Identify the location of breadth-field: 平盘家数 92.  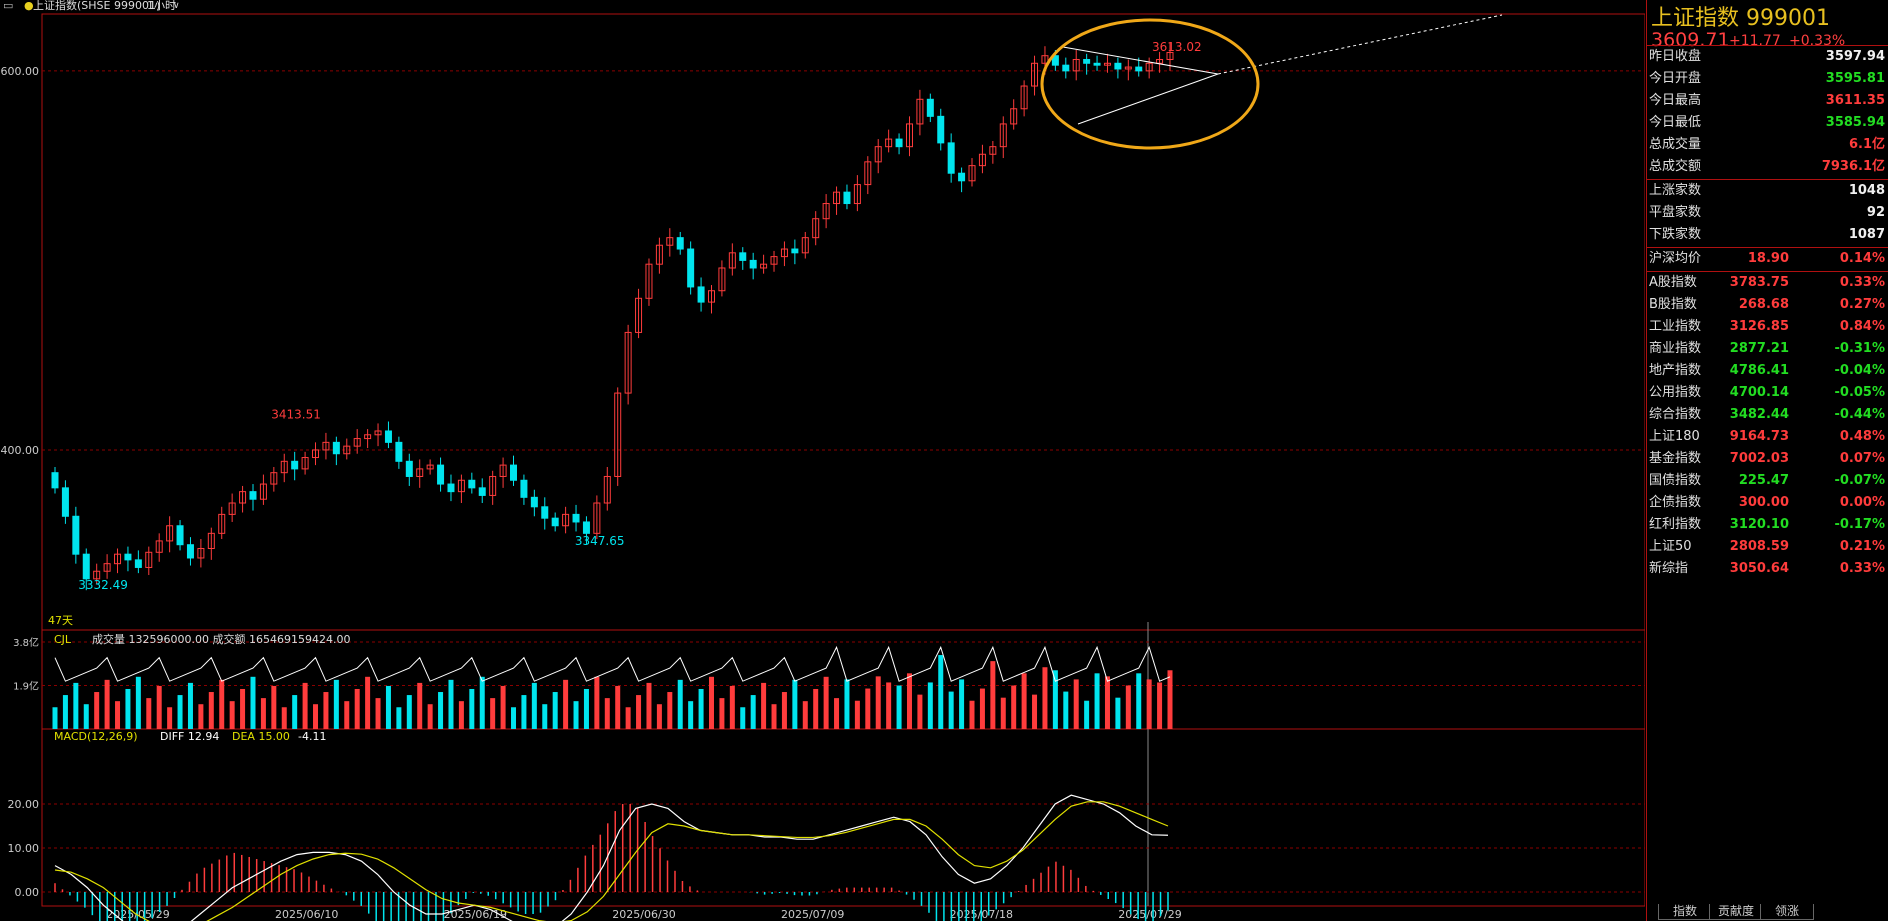
(1767, 213).